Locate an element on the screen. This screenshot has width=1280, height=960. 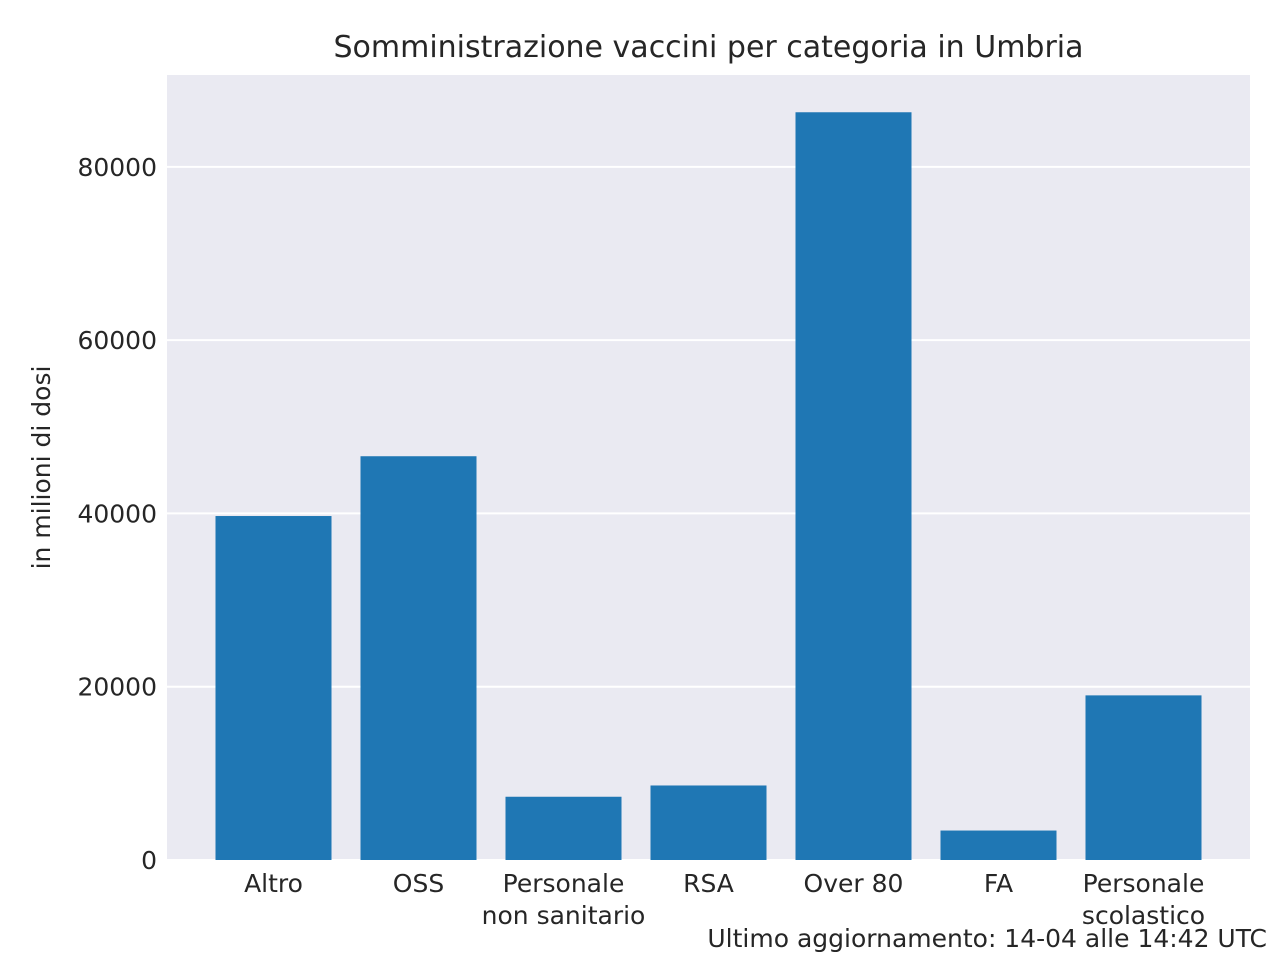
y-tick-label: 40000 is located at coordinates (117, 513).